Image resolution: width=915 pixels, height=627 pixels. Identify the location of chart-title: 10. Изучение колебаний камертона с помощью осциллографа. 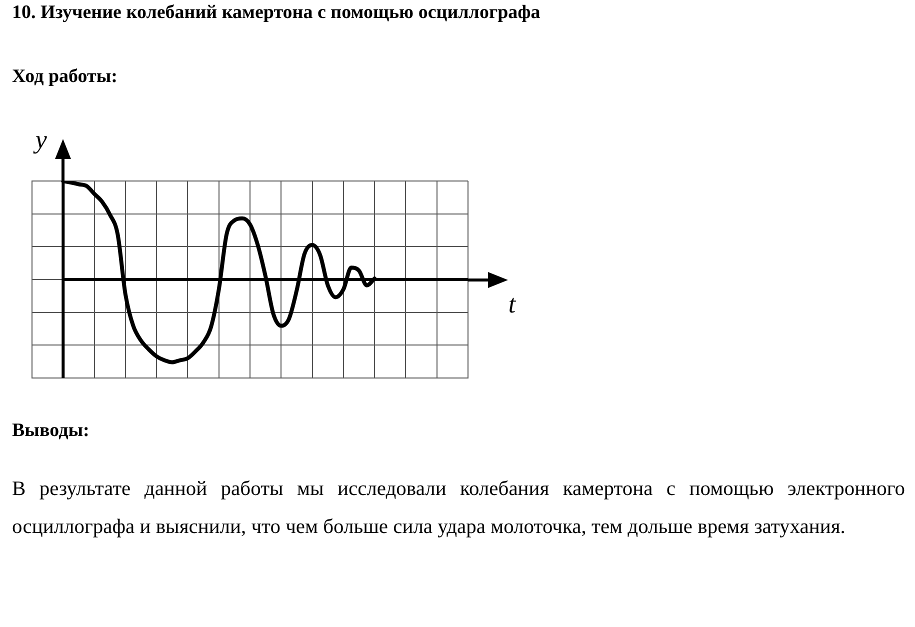
(276, 13).